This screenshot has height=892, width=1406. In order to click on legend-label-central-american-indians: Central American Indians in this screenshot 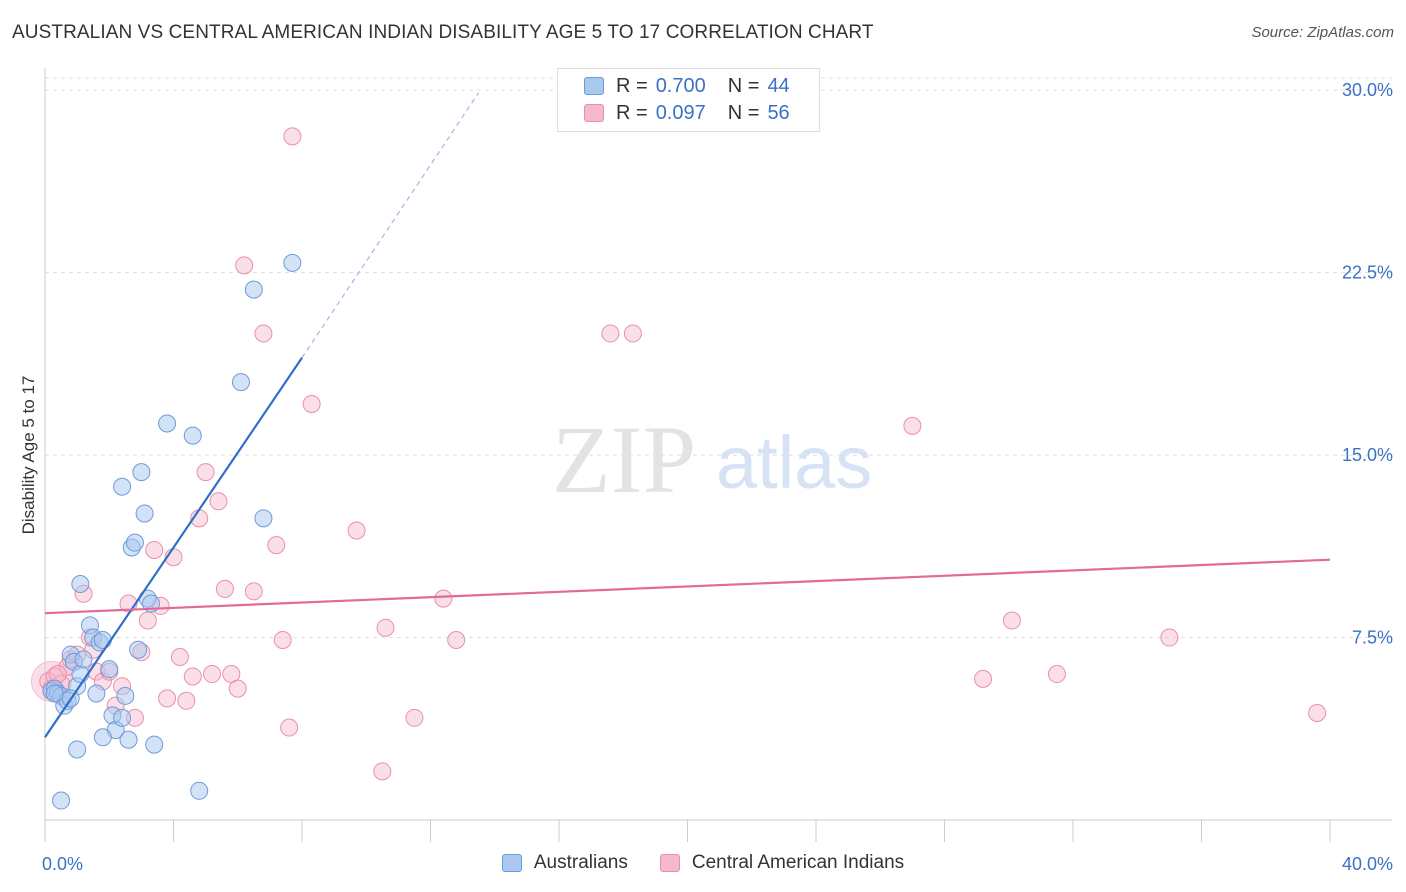, I will do `click(798, 862)`.